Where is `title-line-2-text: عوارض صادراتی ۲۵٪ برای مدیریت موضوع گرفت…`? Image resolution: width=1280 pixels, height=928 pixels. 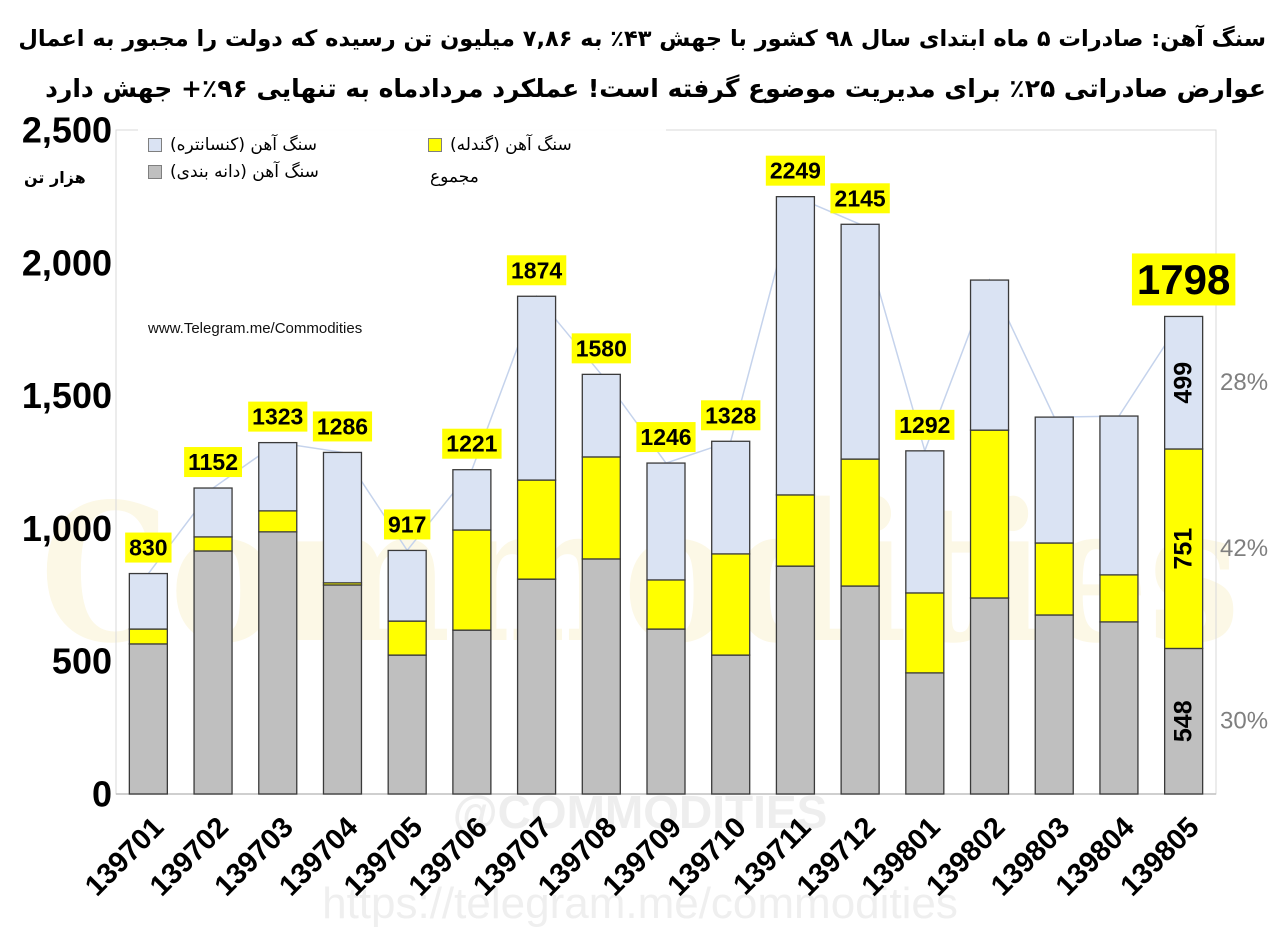 title-line-2-text: عوارض صادراتی ۲۵٪ برای مدیریت موضوع گرفت… is located at coordinates (655, 88).